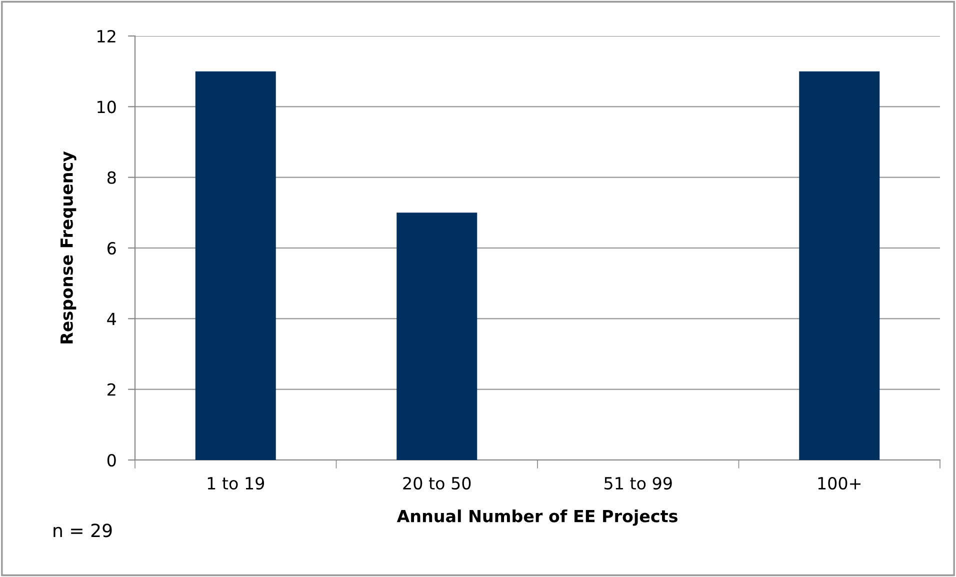 The image size is (956, 577). Describe the element at coordinates (111, 460) in the screenshot. I see `y-tick-label: 0` at that location.